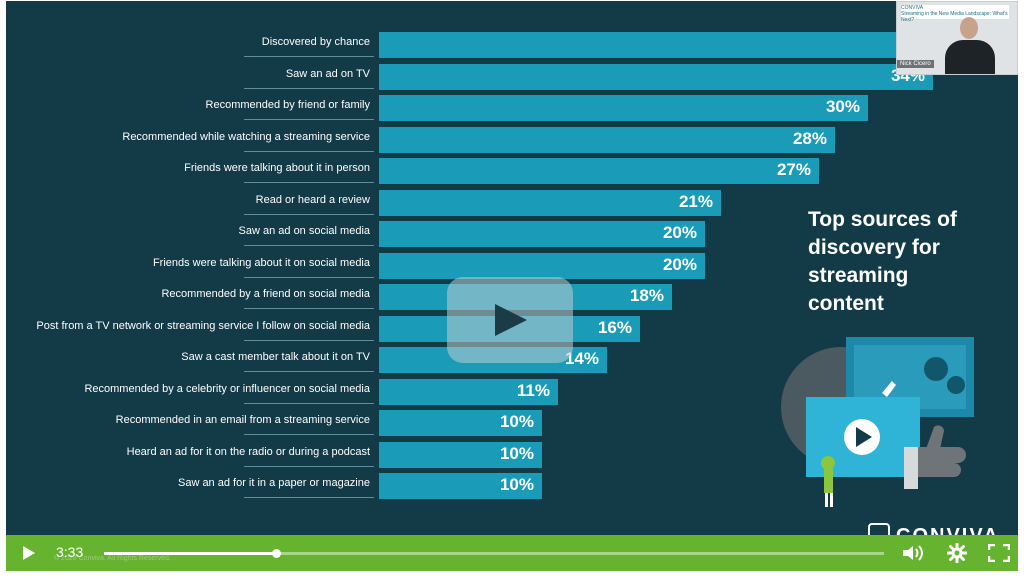 This screenshot has width=1024, height=578. I want to click on value-label: 30%, so click(842, 106).